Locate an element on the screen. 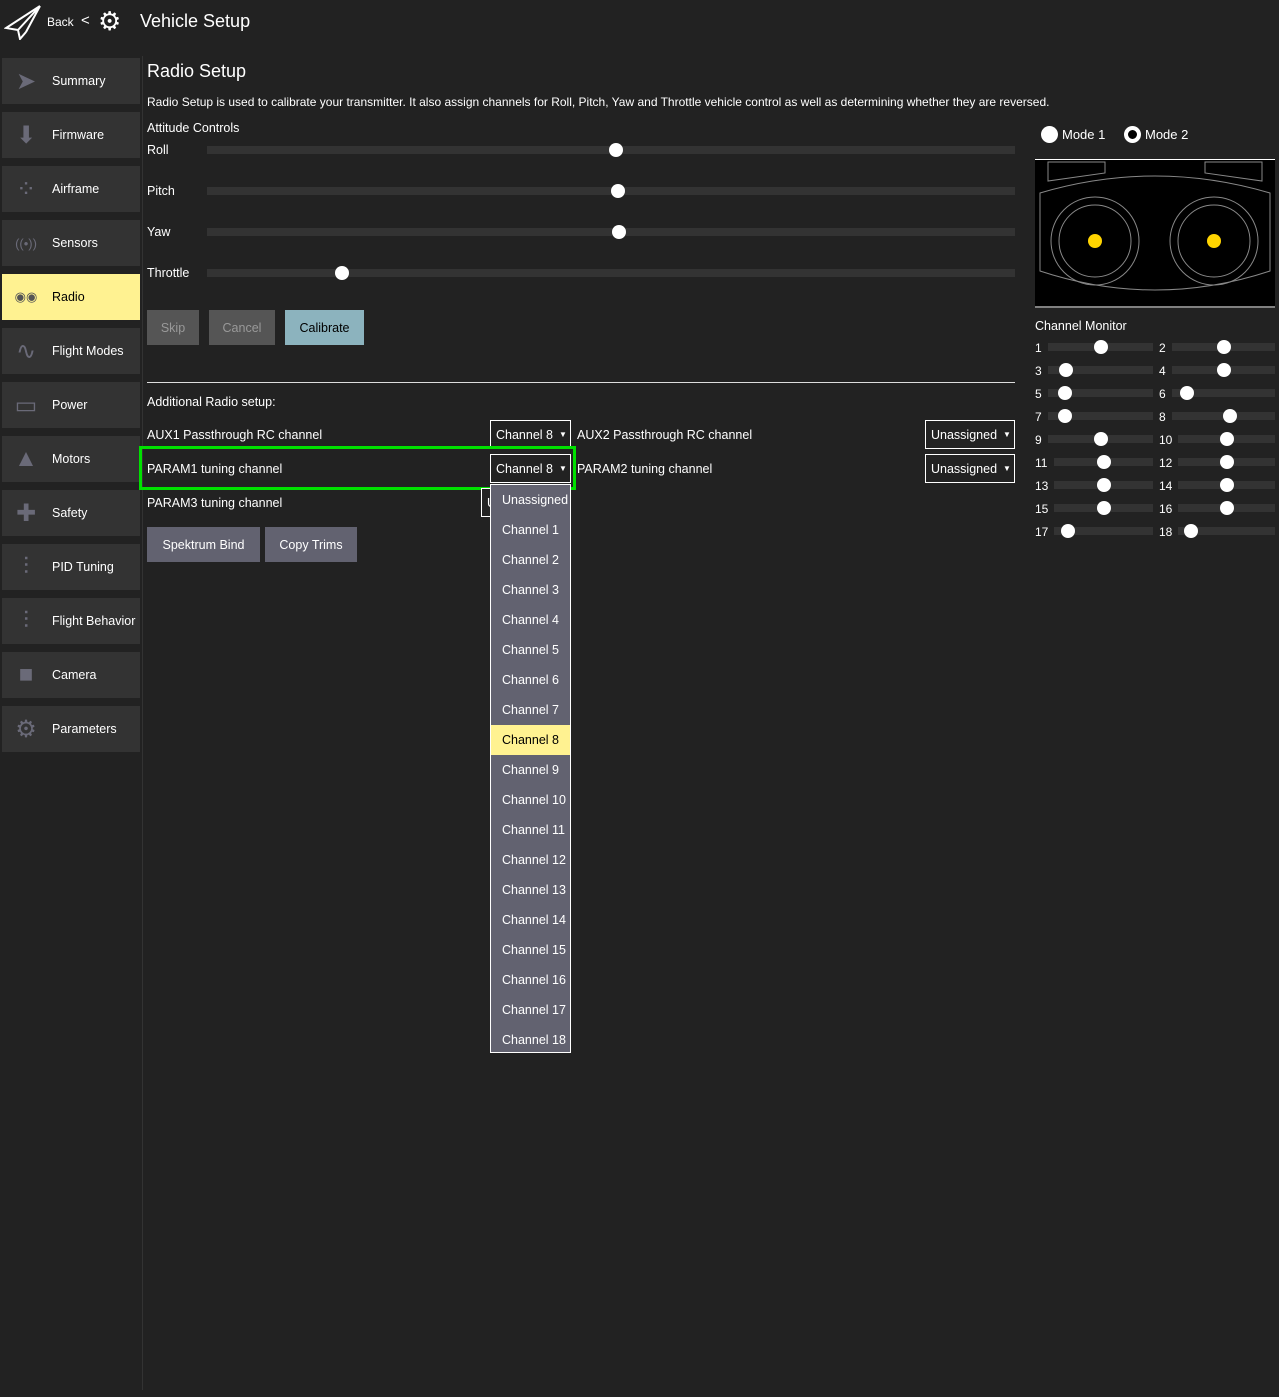 This screenshot has width=1279, height=1397. sidebar-item-airframe: ⁘ Airframe is located at coordinates (71, 189).